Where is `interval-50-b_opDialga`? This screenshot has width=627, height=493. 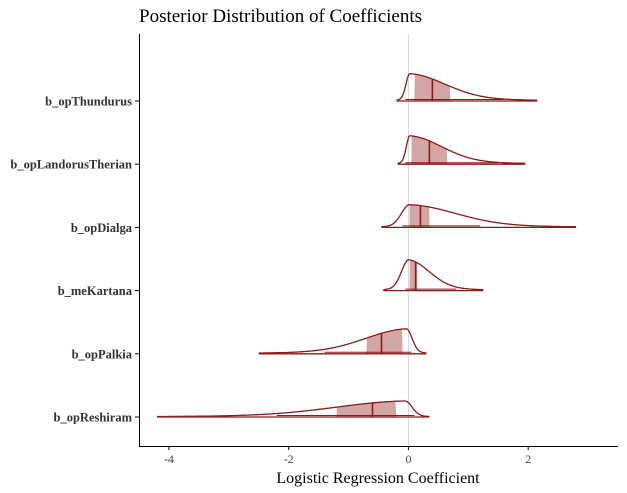
interval-50-b_opDialga is located at coordinates (419, 216).